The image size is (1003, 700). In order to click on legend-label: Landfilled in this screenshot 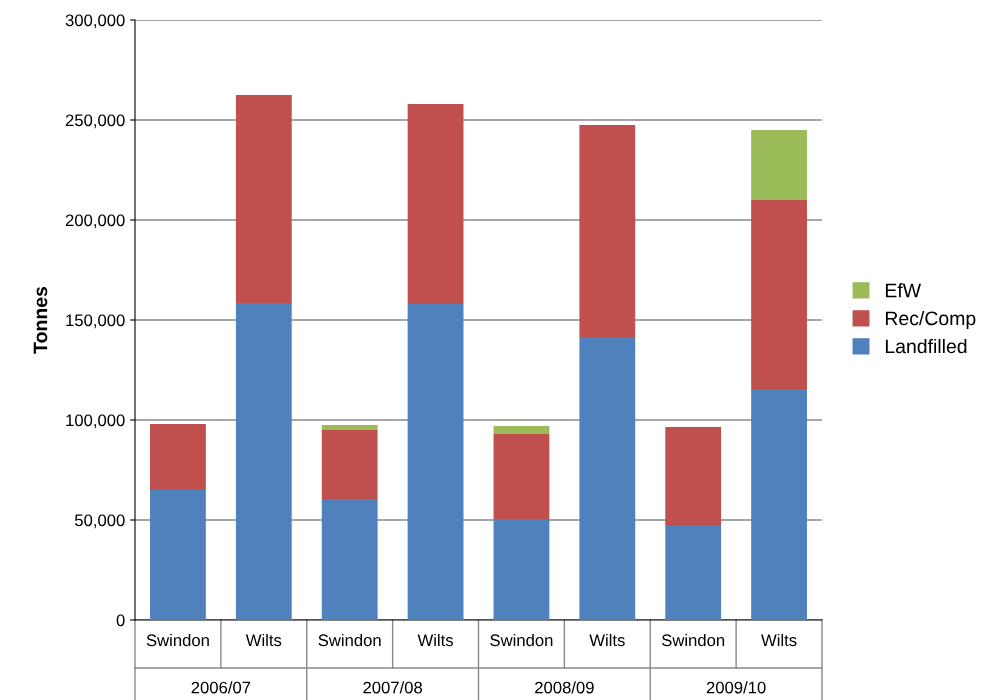, I will do `click(926, 346)`.